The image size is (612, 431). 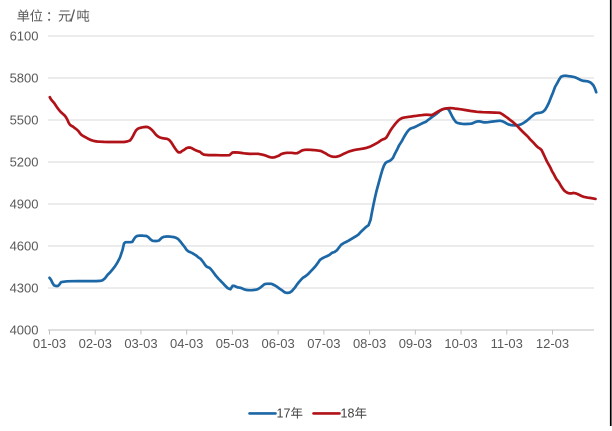 What do you see at coordinates (95, 343) in the screenshot?
I see `svg-text: 02-03` at bounding box center [95, 343].